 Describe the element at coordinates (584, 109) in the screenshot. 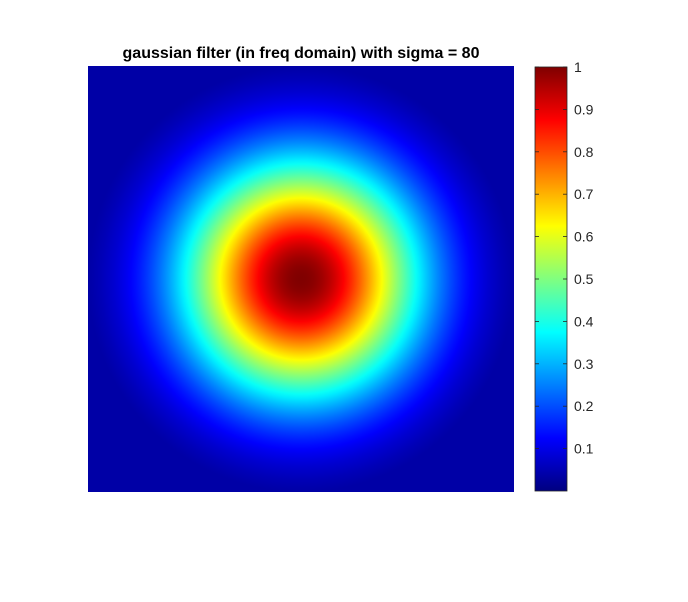

I see `colorbar-tick-label: 0.9` at that location.